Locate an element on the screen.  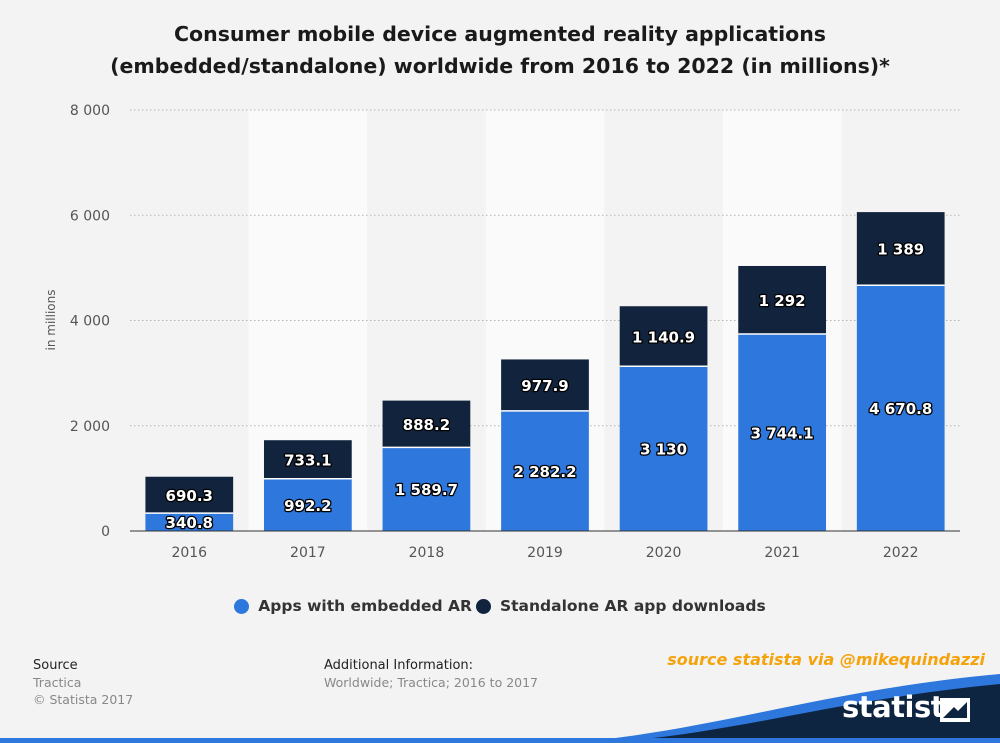
legend-item-standalone: Standalone AR app downloads is located at coordinates (620, 606).